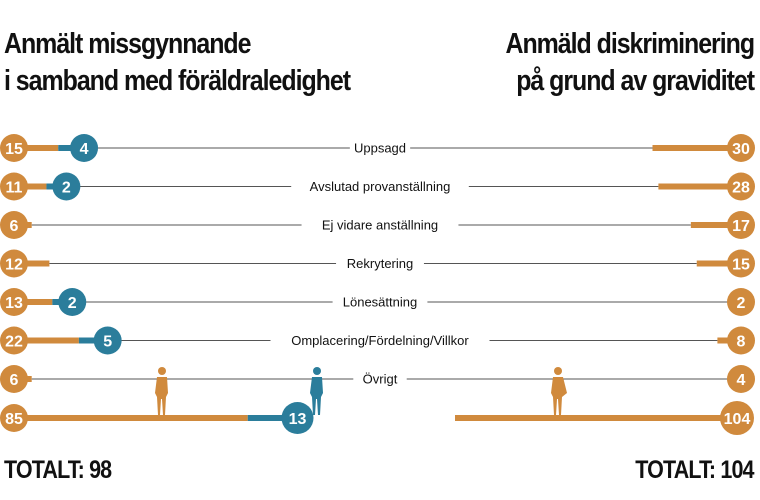 The image size is (760, 500). I want to click on pregnancy-value-label: 28, so click(741, 188).